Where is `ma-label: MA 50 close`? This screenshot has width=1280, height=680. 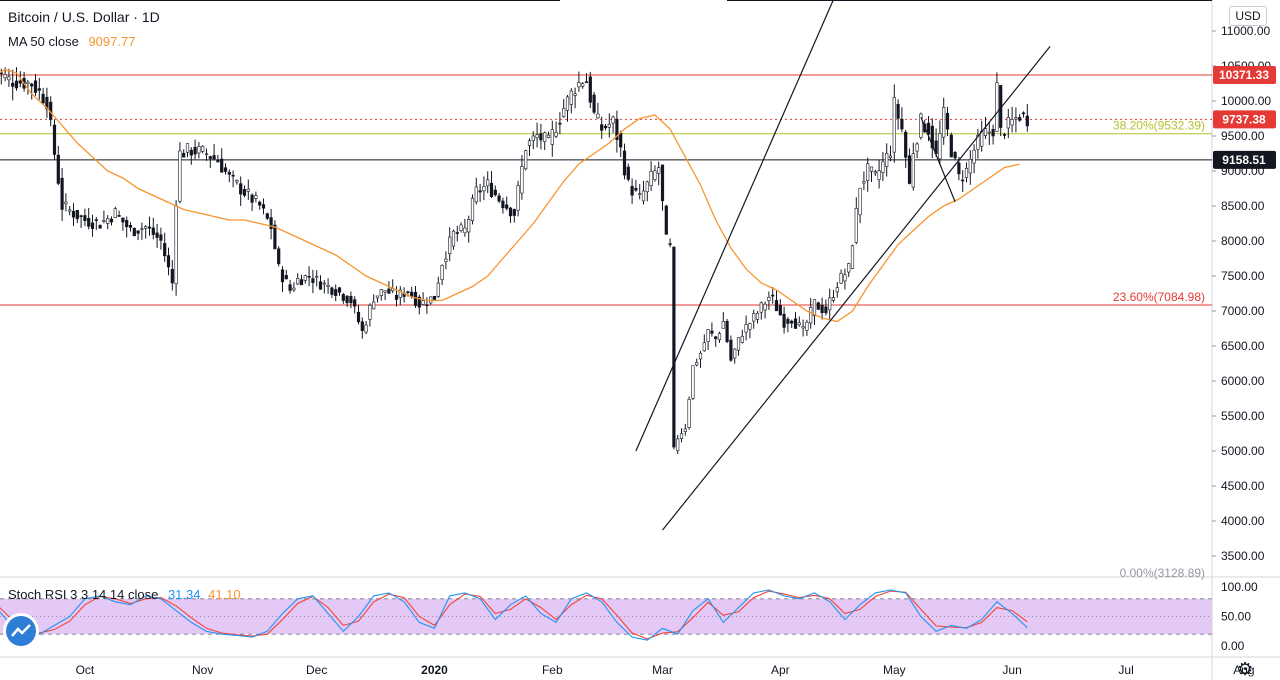 ma-label: MA 50 close is located at coordinates (43, 41).